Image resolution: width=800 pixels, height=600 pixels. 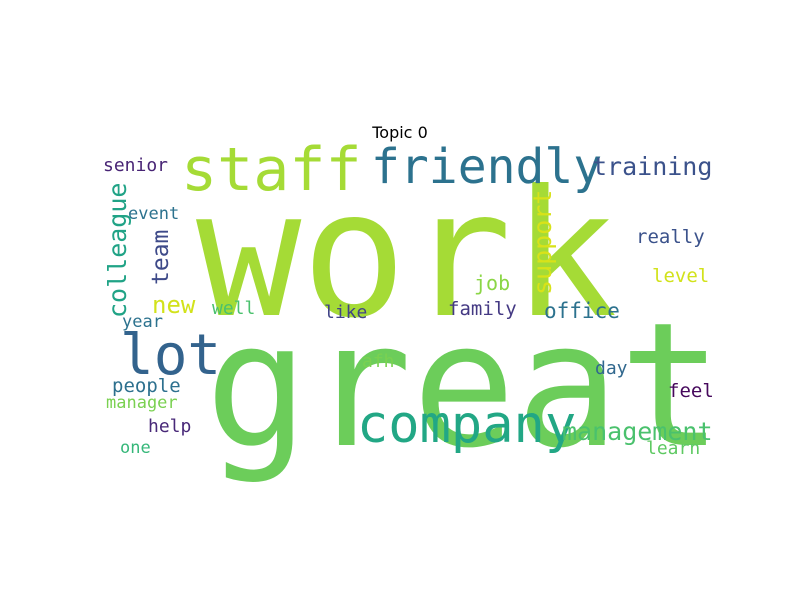 What do you see at coordinates (378, 361) in the screenshot?
I see `word-afh: afh` at bounding box center [378, 361].